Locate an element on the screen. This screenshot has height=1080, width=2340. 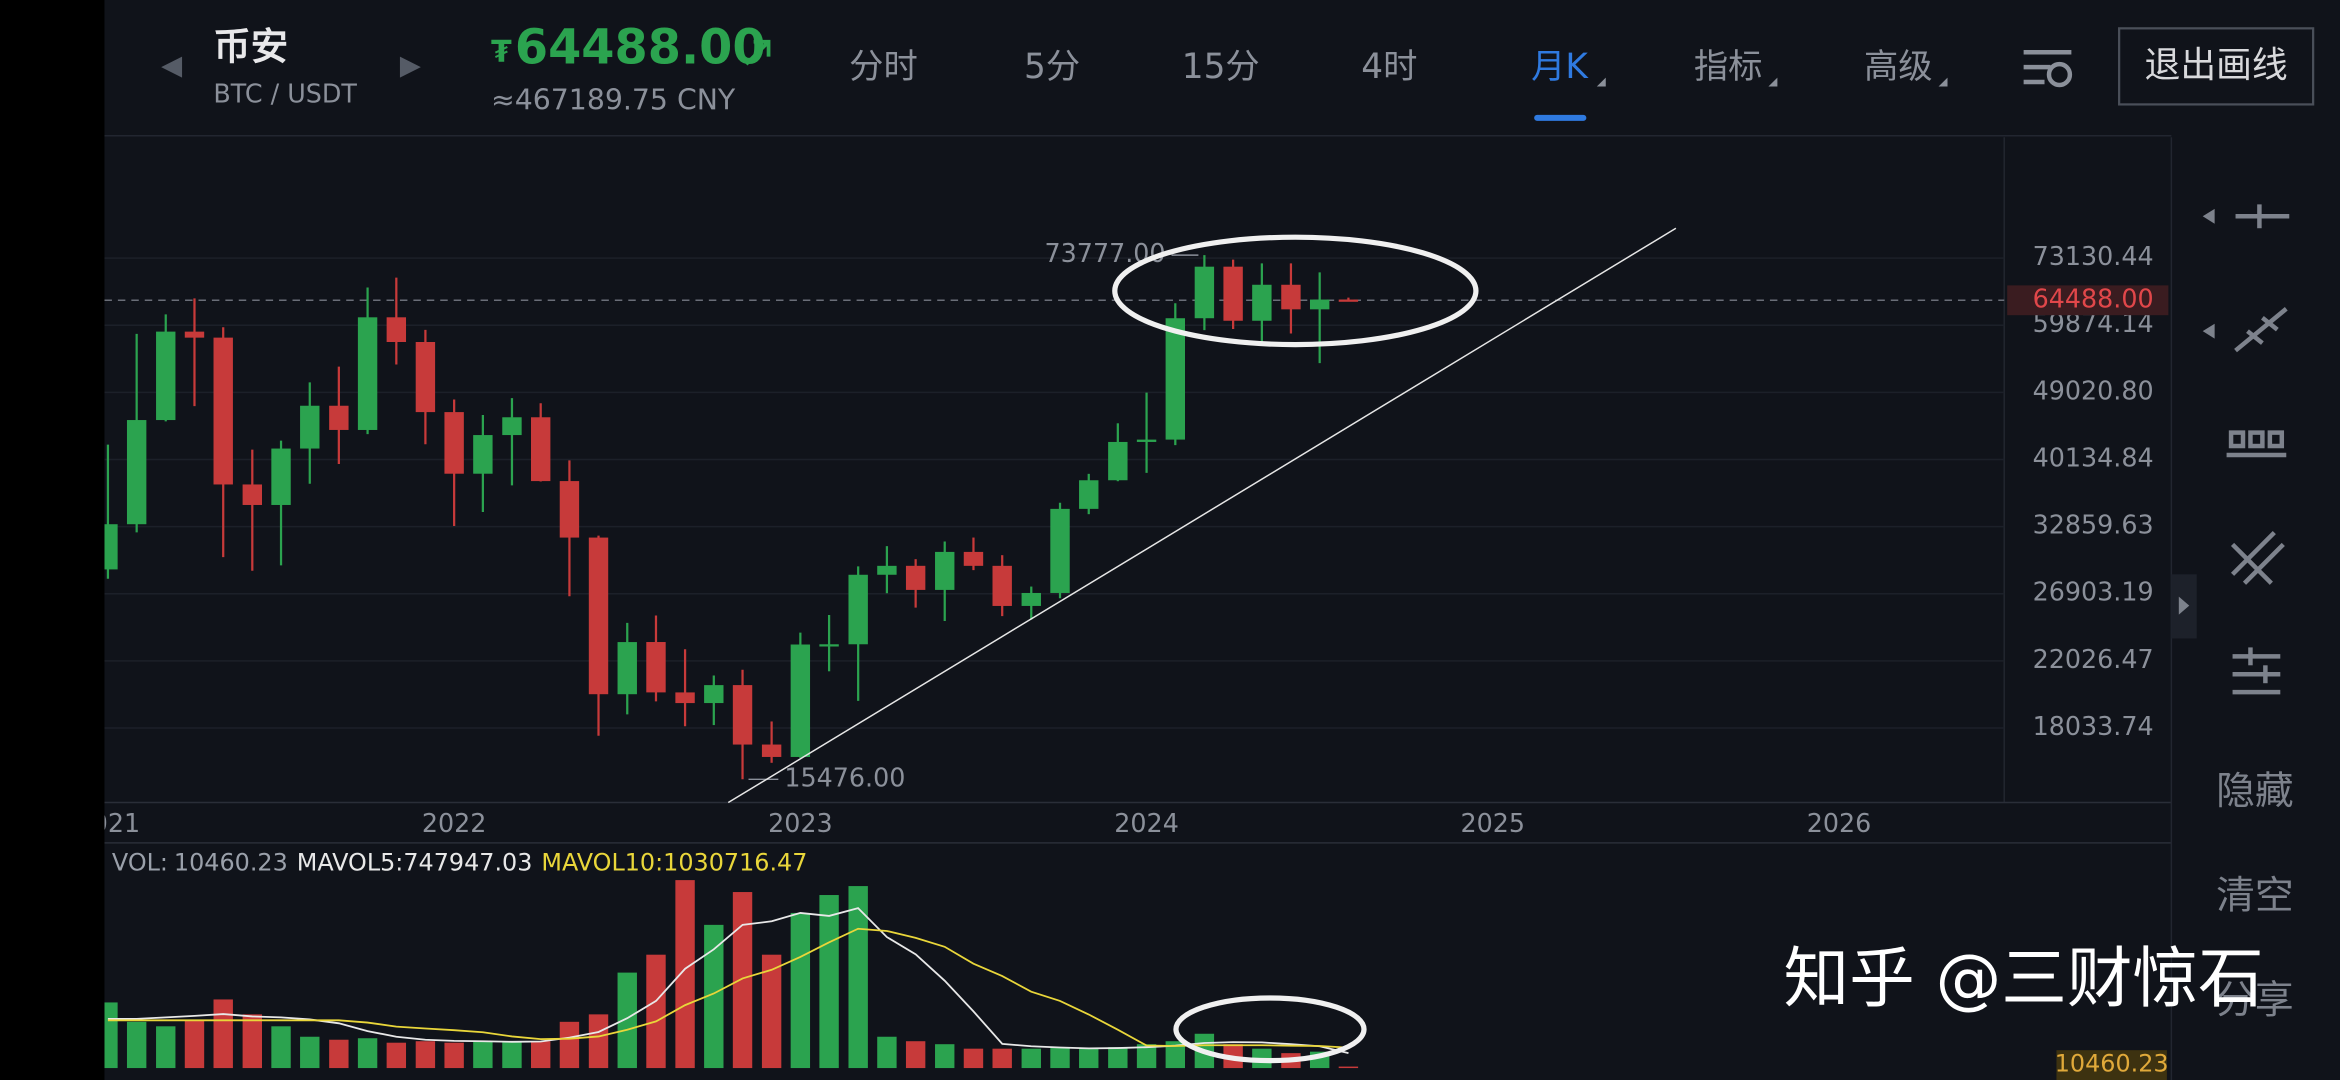
header-price: 64488.00 is located at coordinates (640, 48).